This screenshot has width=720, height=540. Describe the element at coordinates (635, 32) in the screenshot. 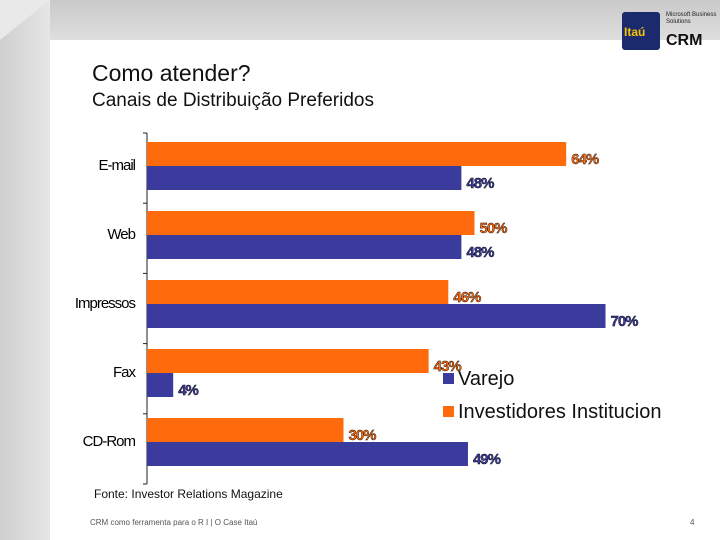

I see `itau-logo-text: Itaú` at that location.